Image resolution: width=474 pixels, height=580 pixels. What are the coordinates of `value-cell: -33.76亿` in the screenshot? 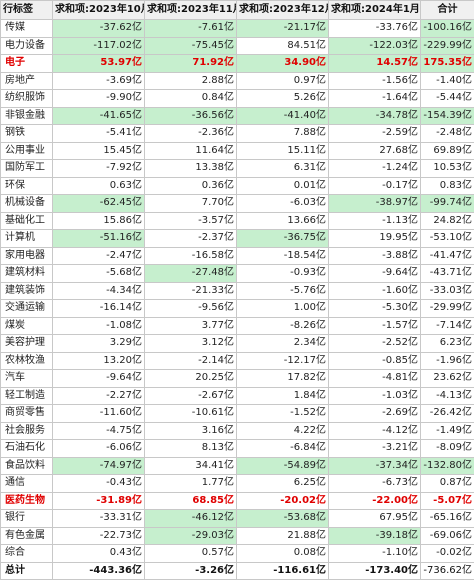 It's located at (375, 29).